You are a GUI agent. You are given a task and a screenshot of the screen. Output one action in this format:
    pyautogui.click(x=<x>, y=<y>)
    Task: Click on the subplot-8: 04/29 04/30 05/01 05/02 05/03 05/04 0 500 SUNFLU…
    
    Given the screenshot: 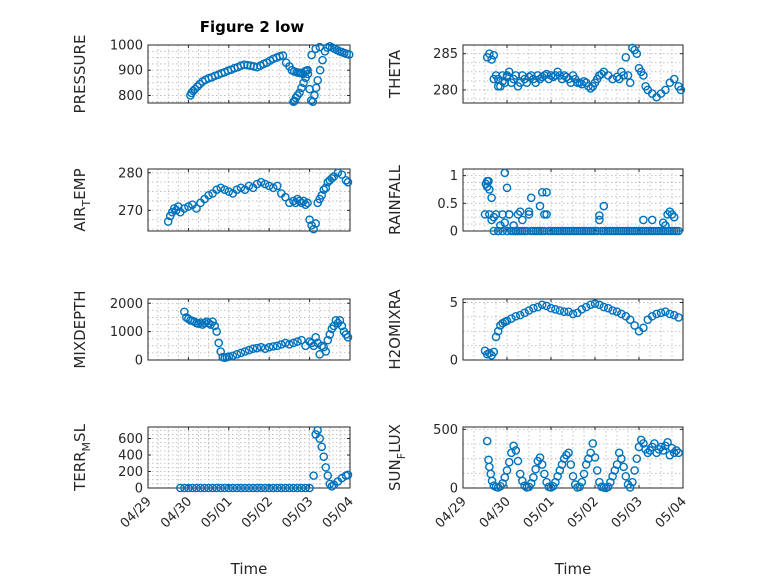 What is the action you would take?
    pyautogui.click(x=538, y=500)
    